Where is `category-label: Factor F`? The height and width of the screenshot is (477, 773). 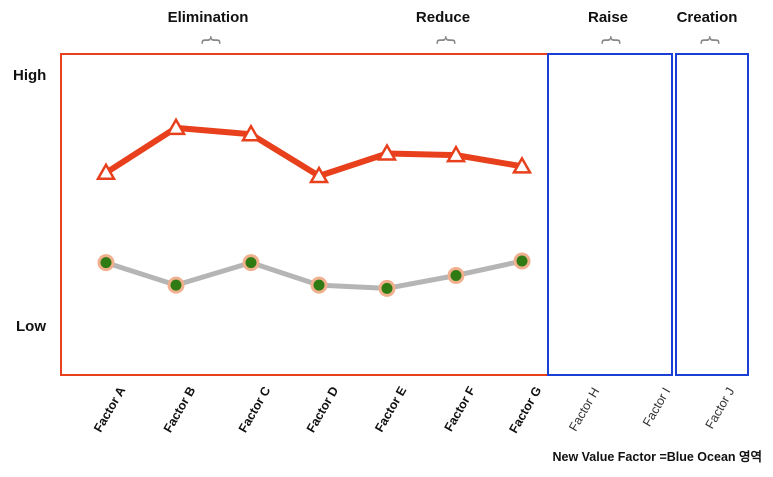
category-label: Factor F is located at coordinates (460, 409).